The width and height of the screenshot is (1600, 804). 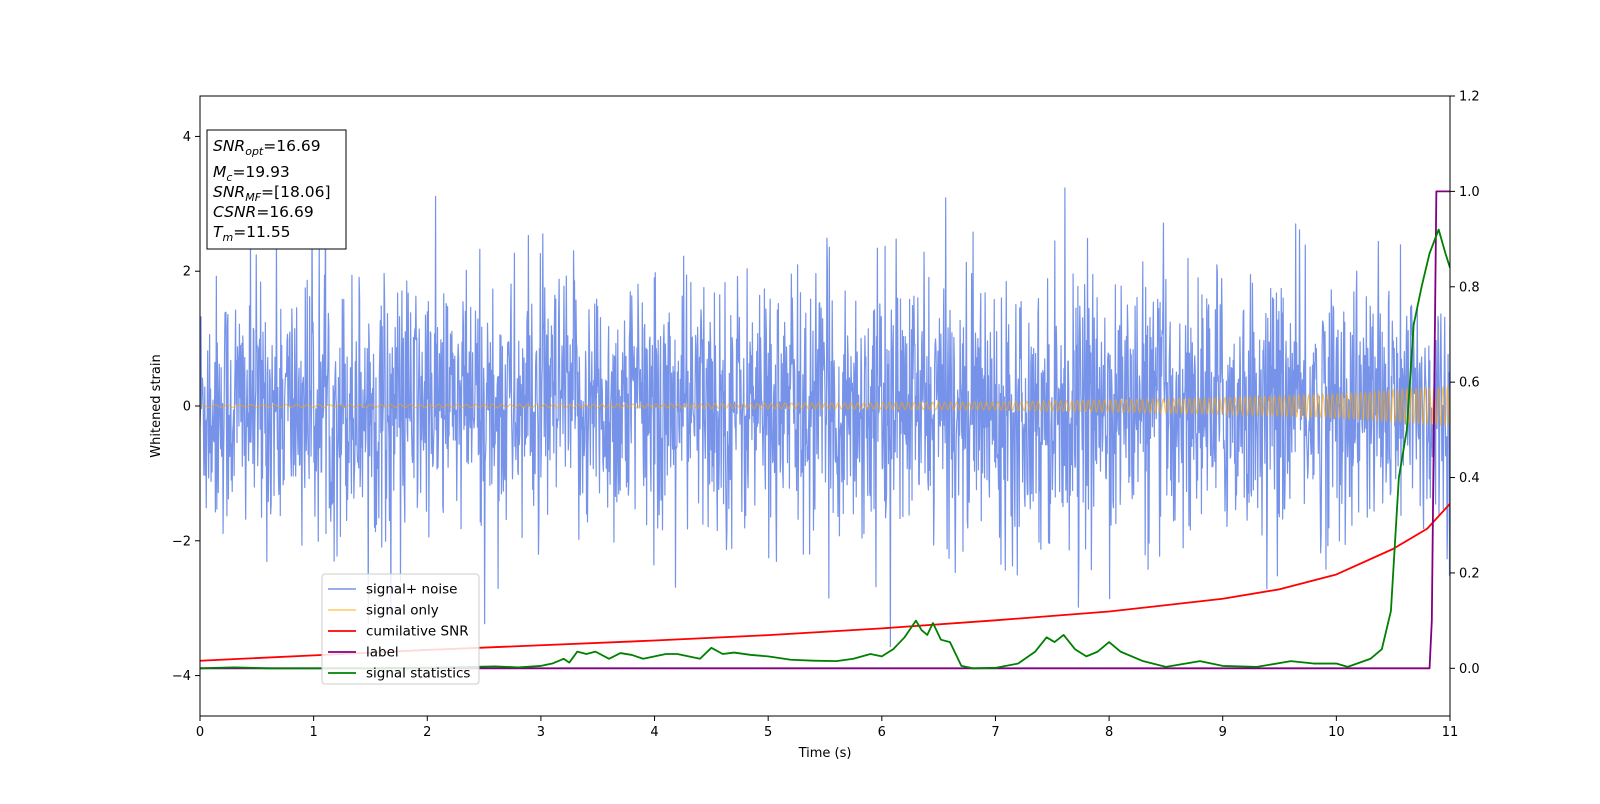 I want to click on y2-tick-label: 1.2, so click(x=1469, y=97).